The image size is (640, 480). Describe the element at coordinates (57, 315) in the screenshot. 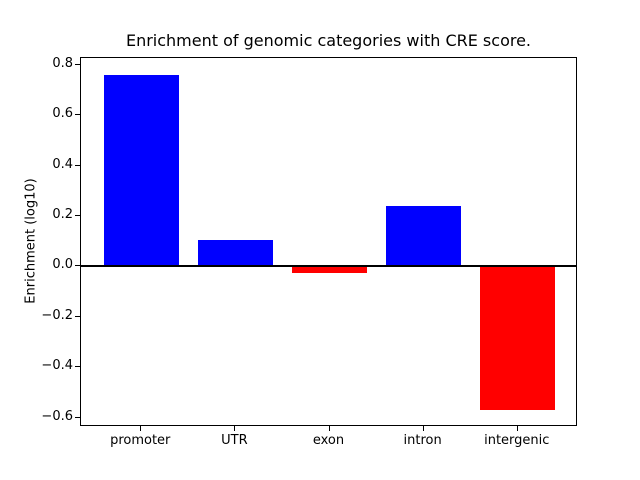

I see `y-tick-label: −0.2` at that location.